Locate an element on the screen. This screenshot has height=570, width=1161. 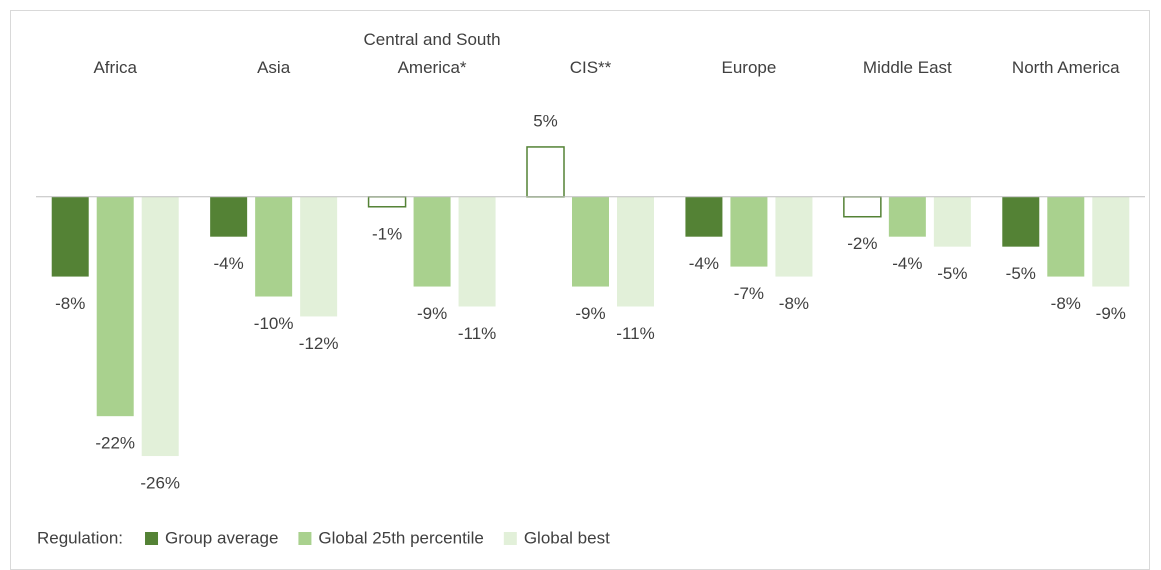
data-label: -12% is located at coordinates (319, 343).